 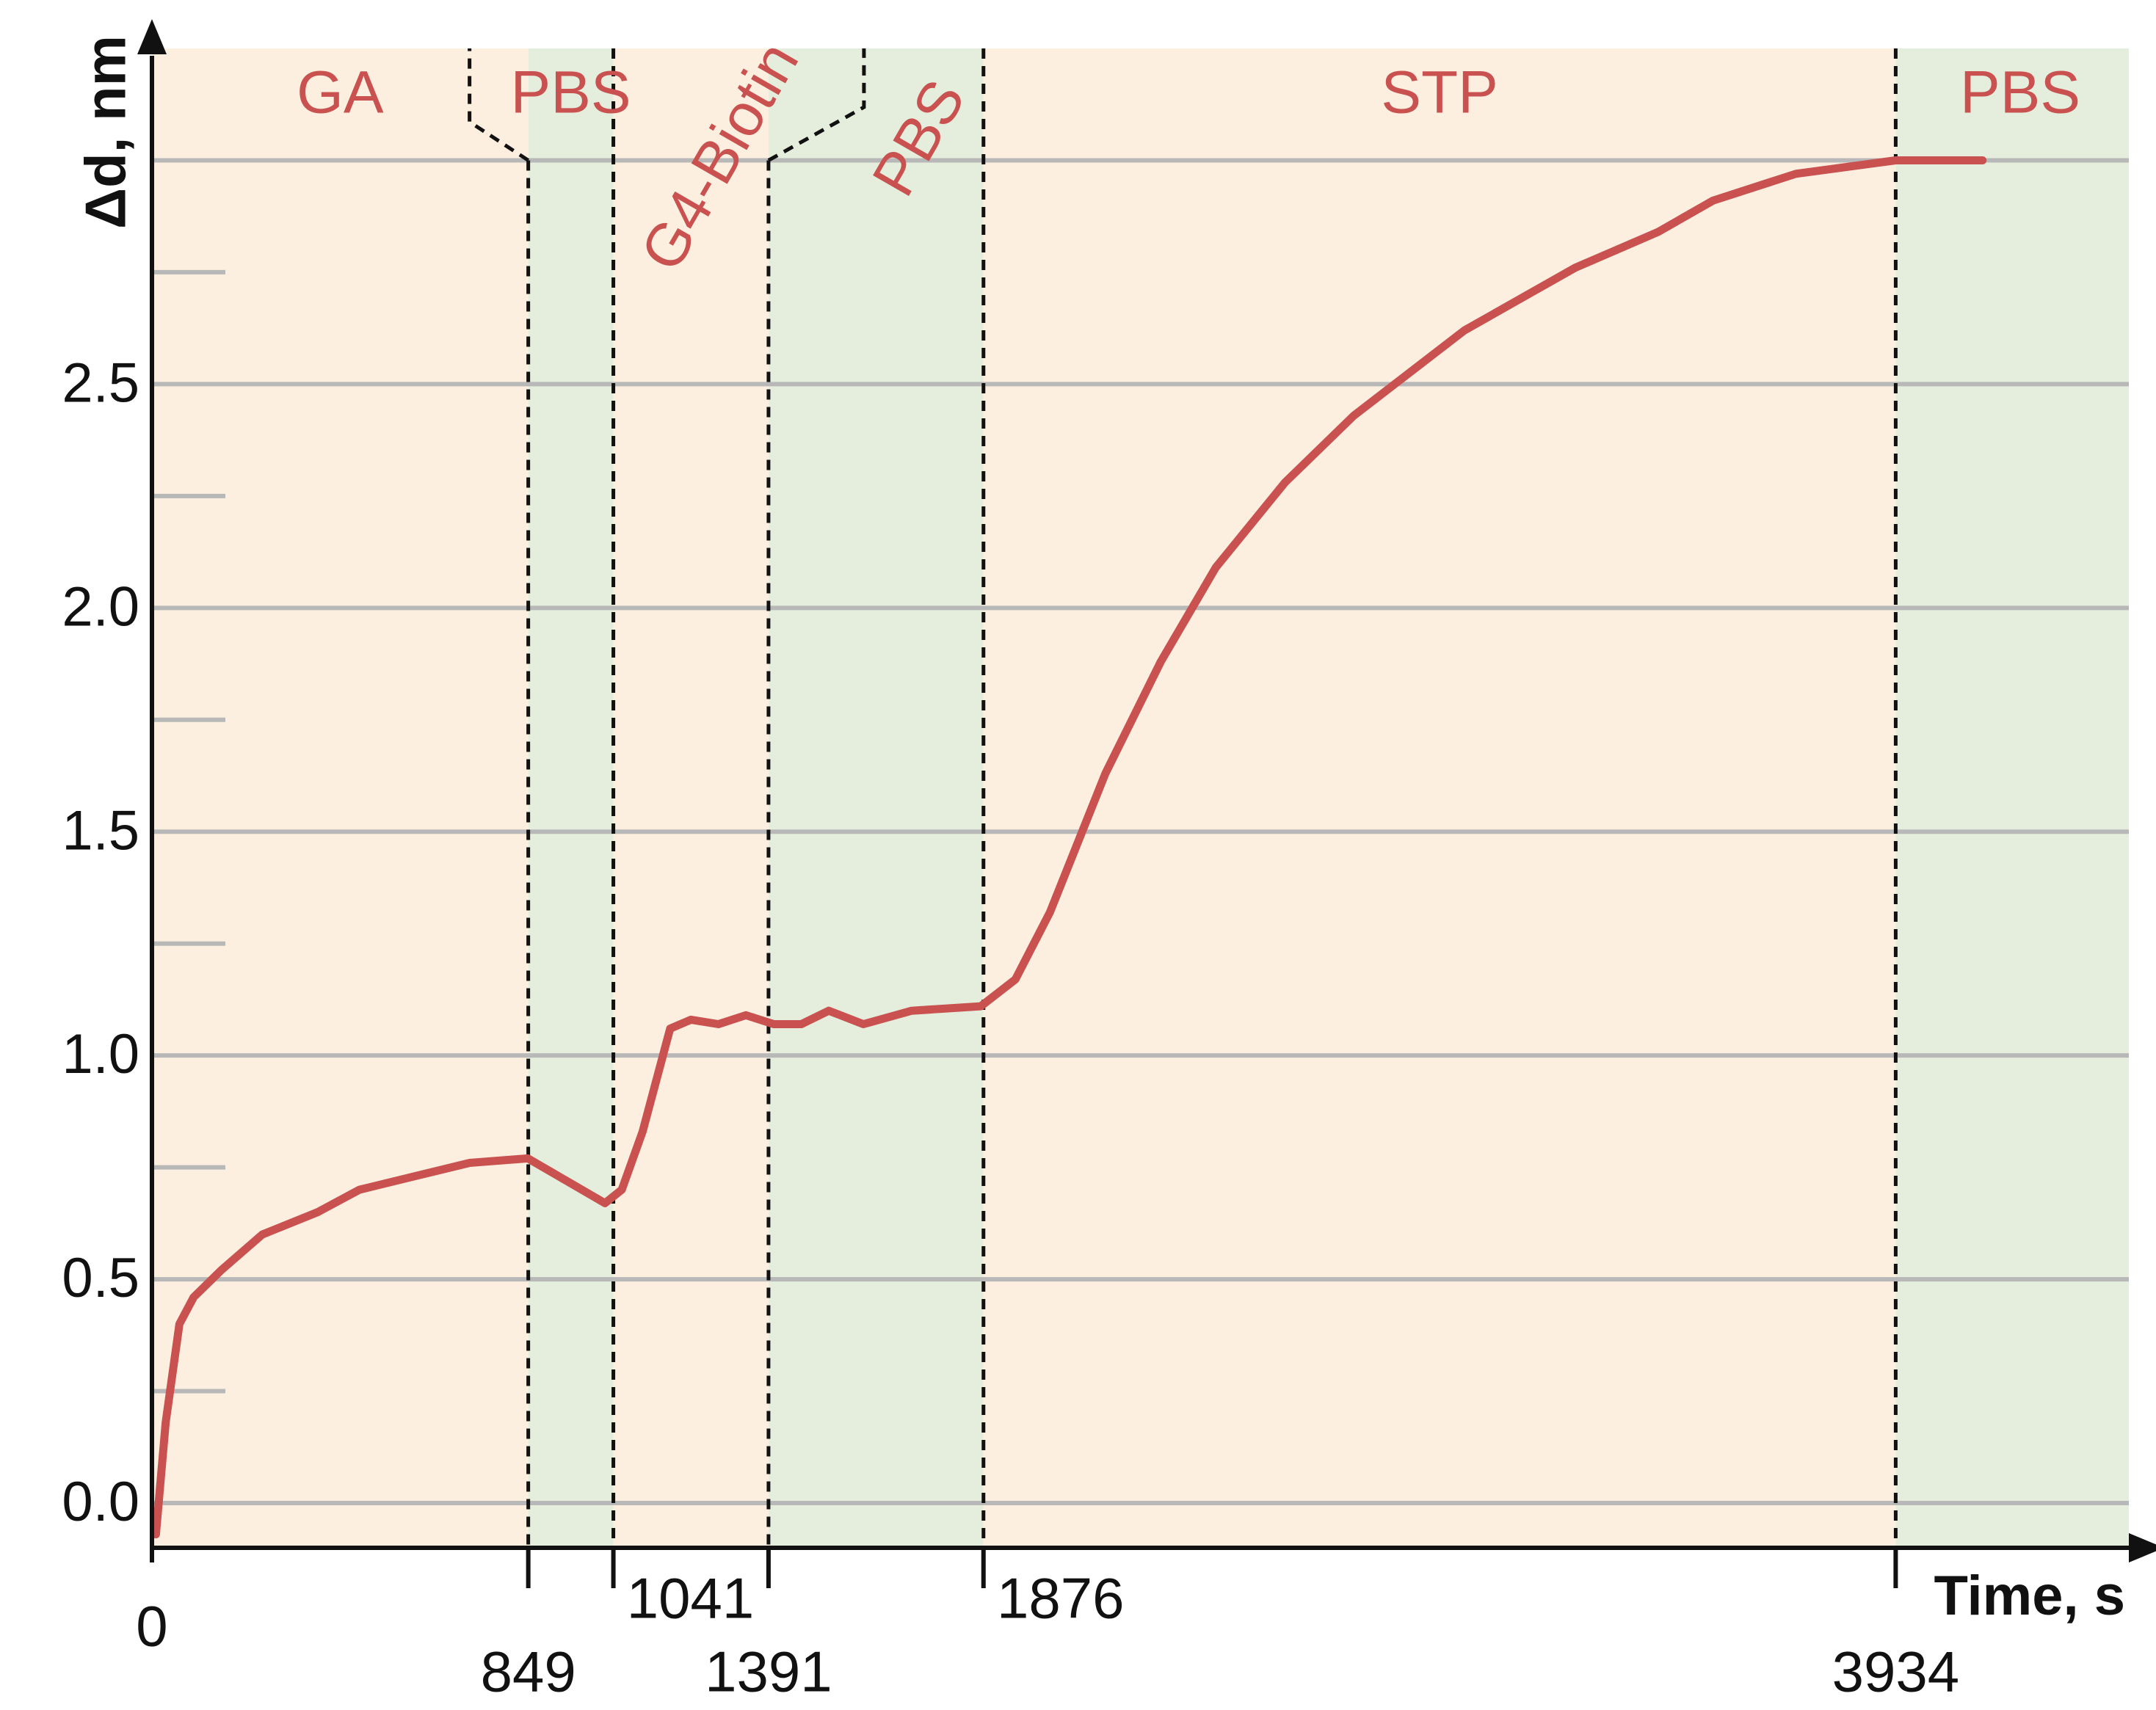 What do you see at coordinates (100, 1502) in the screenshot?
I see `y-tick-label: 0.0` at bounding box center [100, 1502].